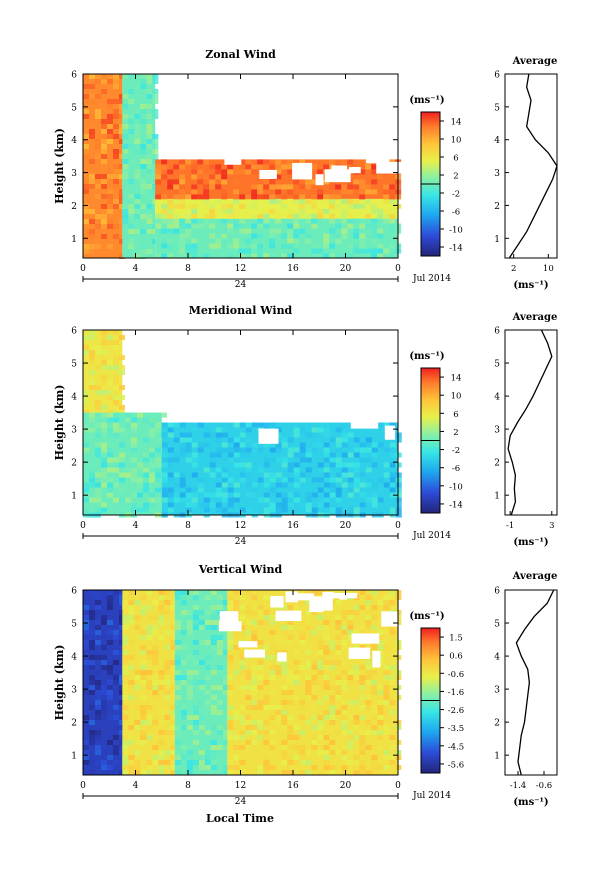 The width and height of the screenshot is (610, 873). I want to click on colorbar-tick-label: -3.5, so click(456, 729).